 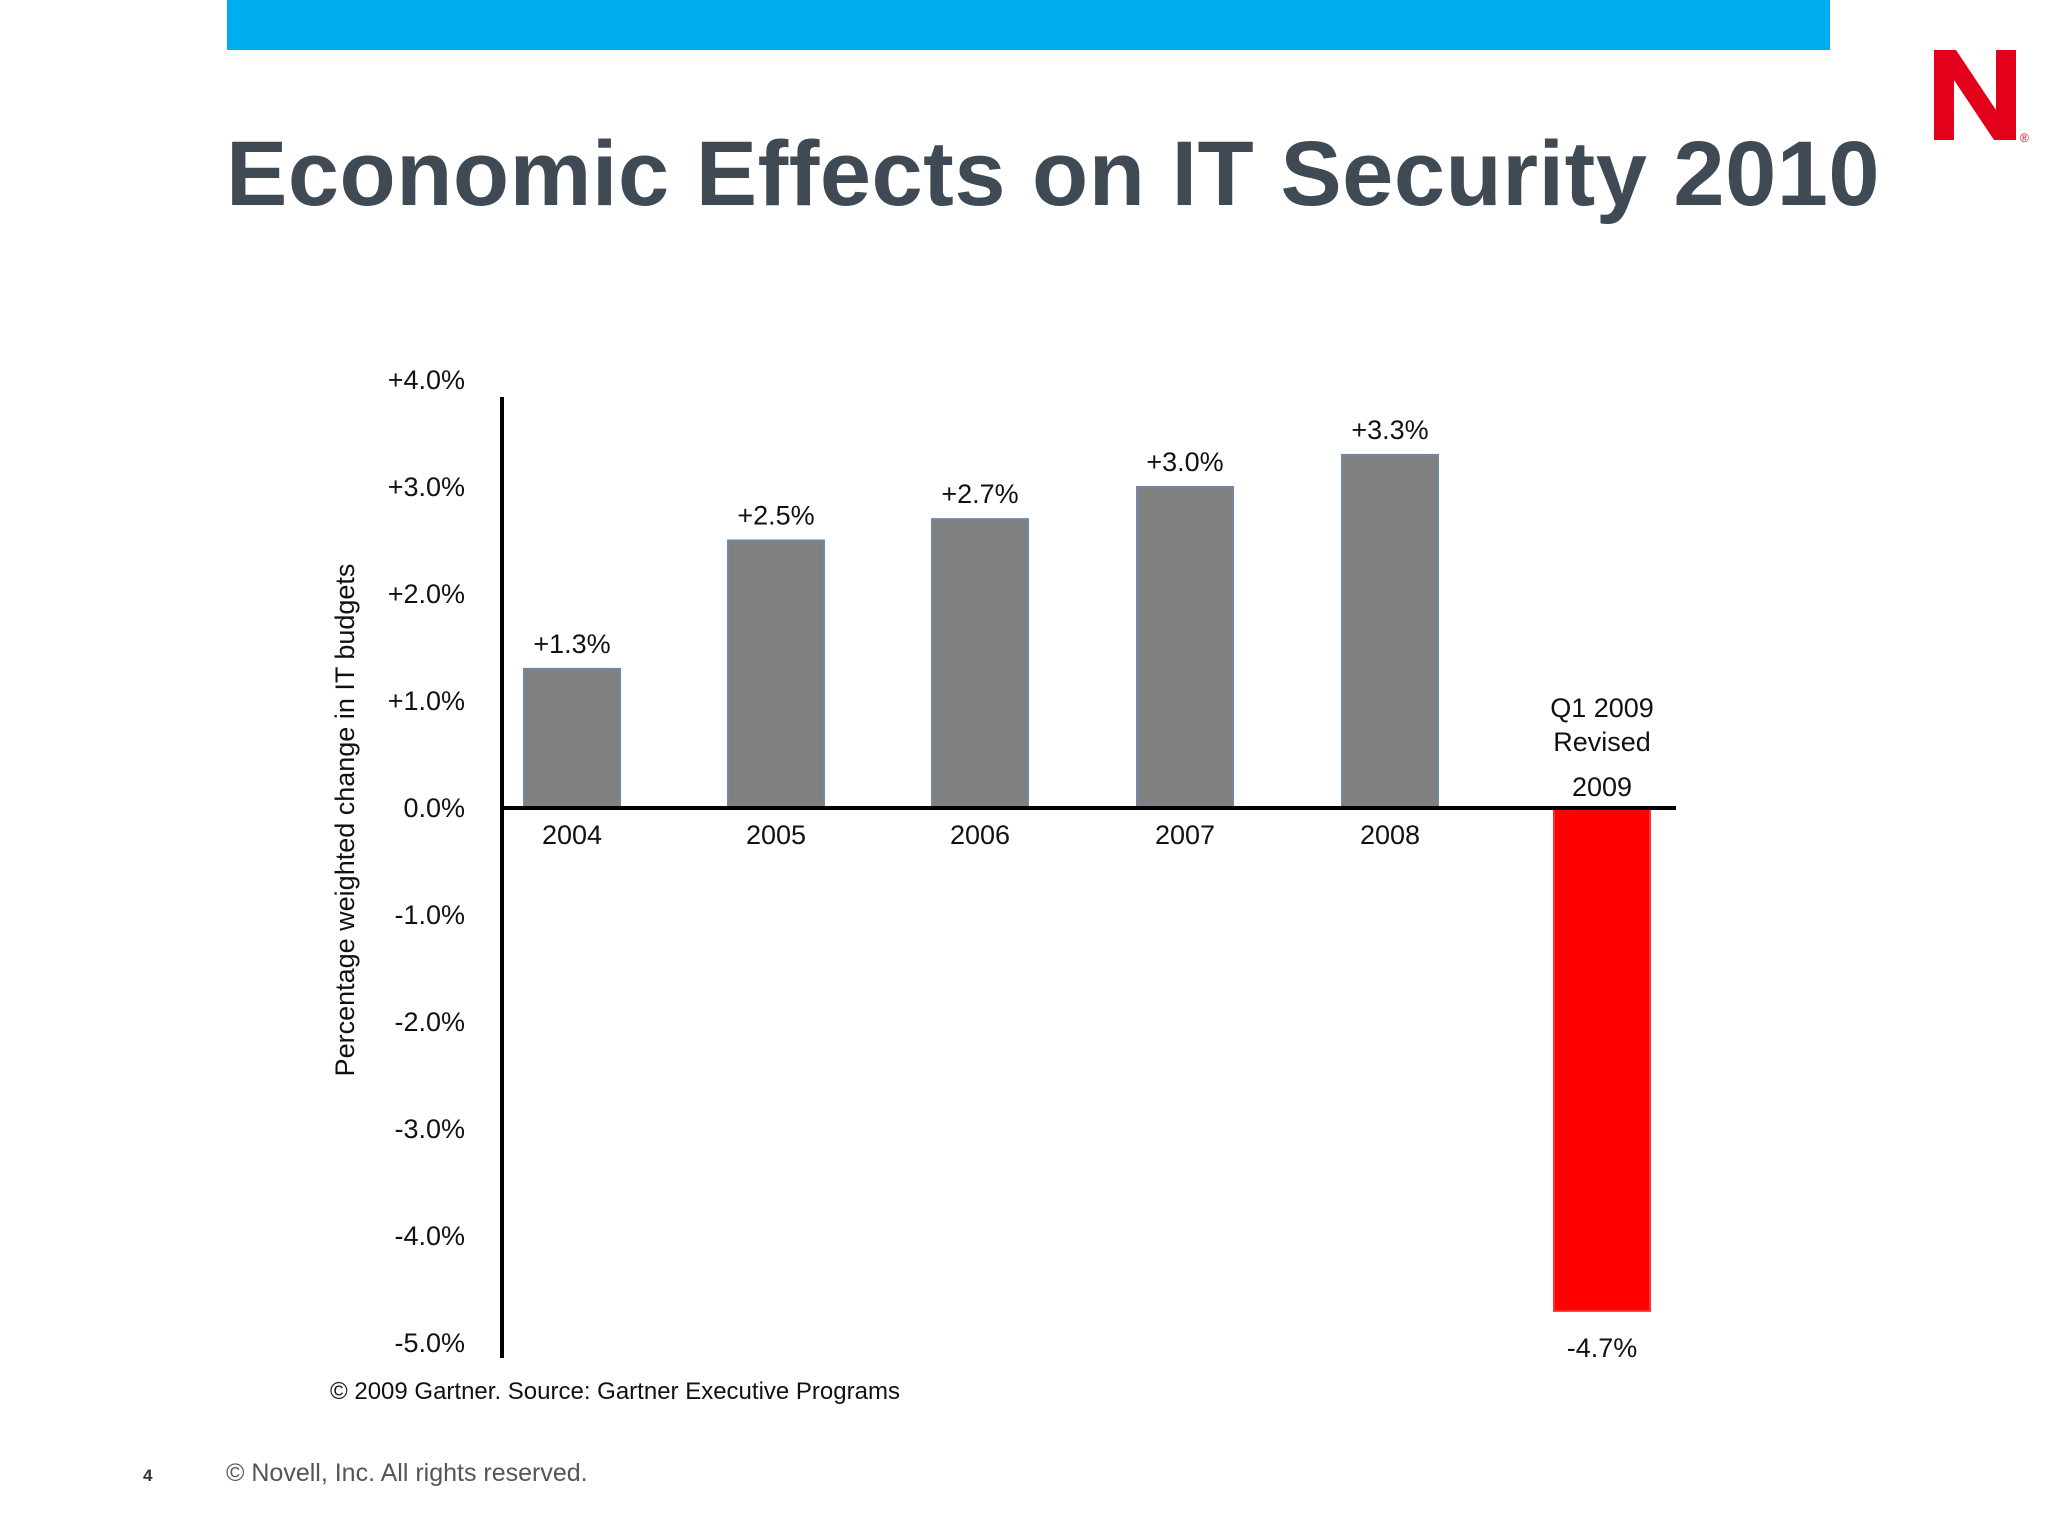 I want to click on bar-2005, so click(x=776, y=674).